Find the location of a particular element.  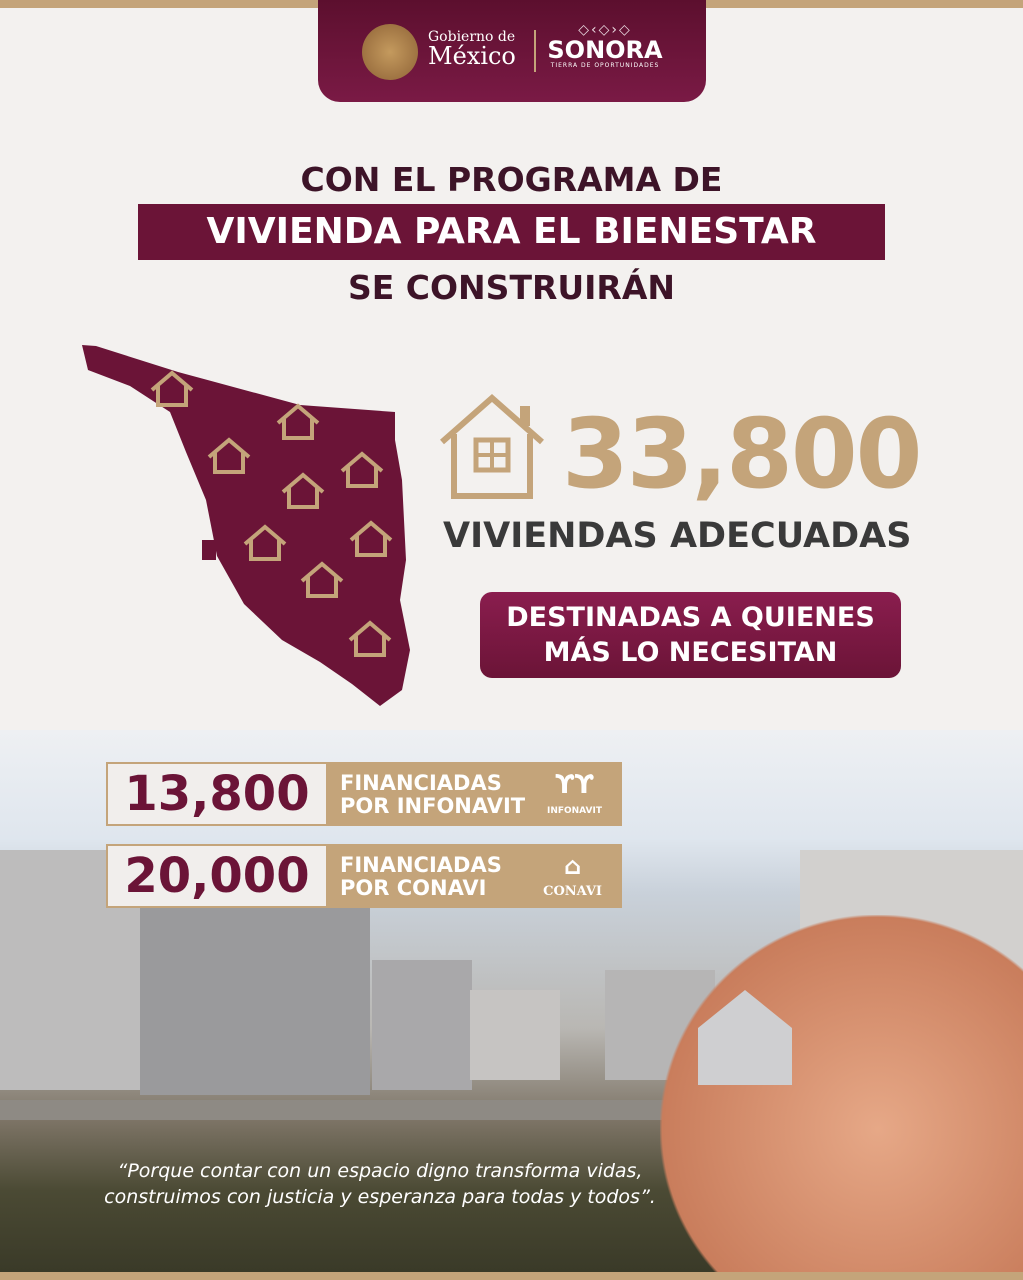

title-line1: CON EL PROGRAMA DE is located at coordinates (511, 179).